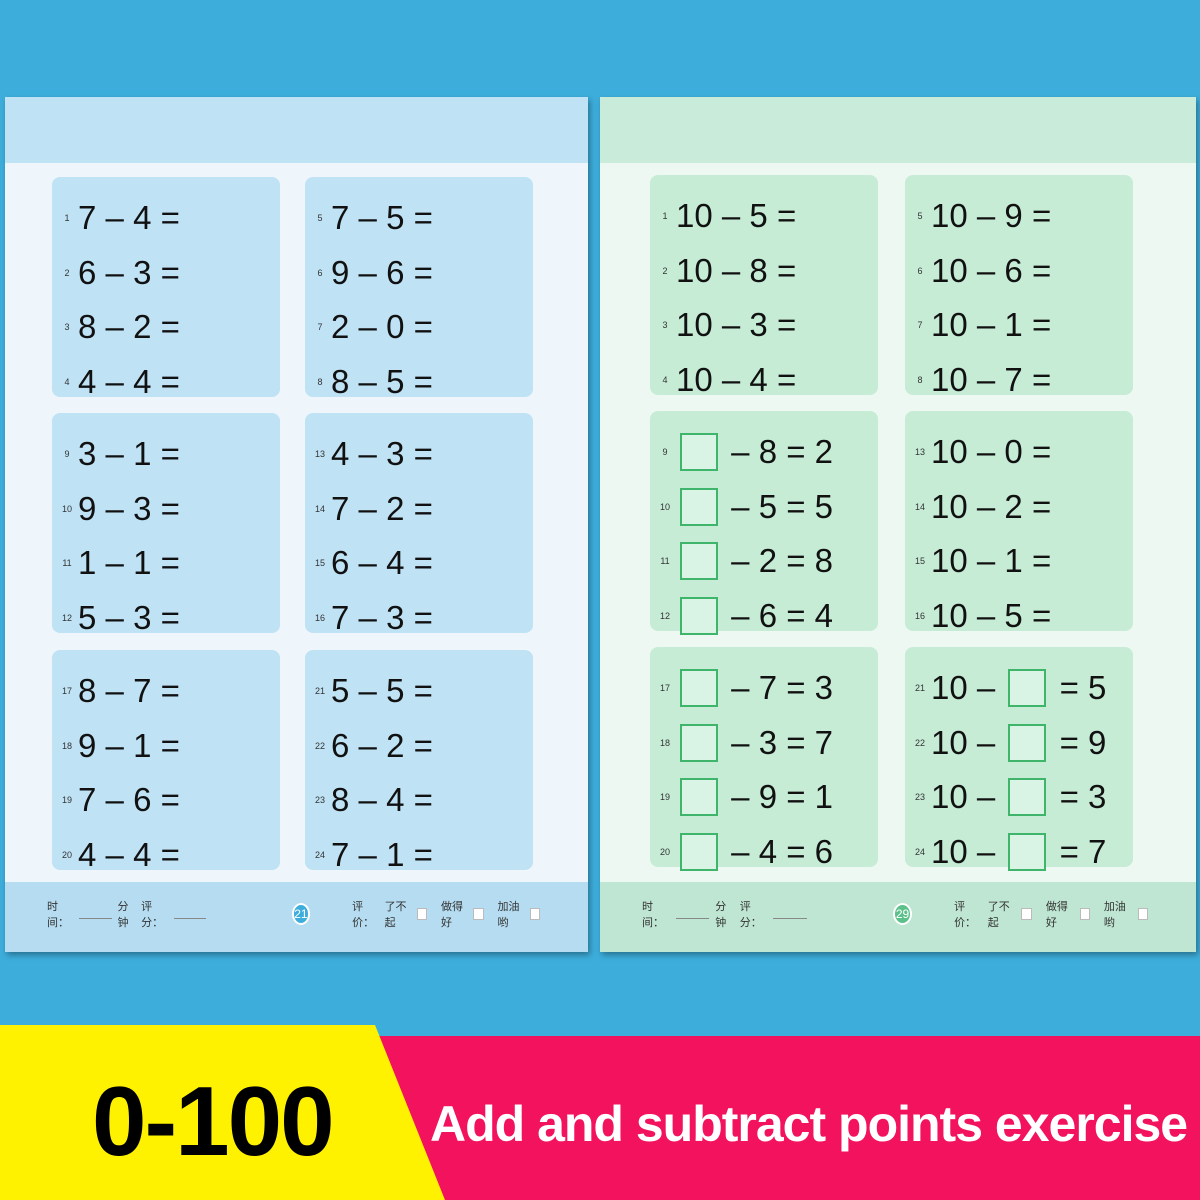 This screenshot has width=1200, height=1200. I want to click on operand: 8, so click(340, 381).